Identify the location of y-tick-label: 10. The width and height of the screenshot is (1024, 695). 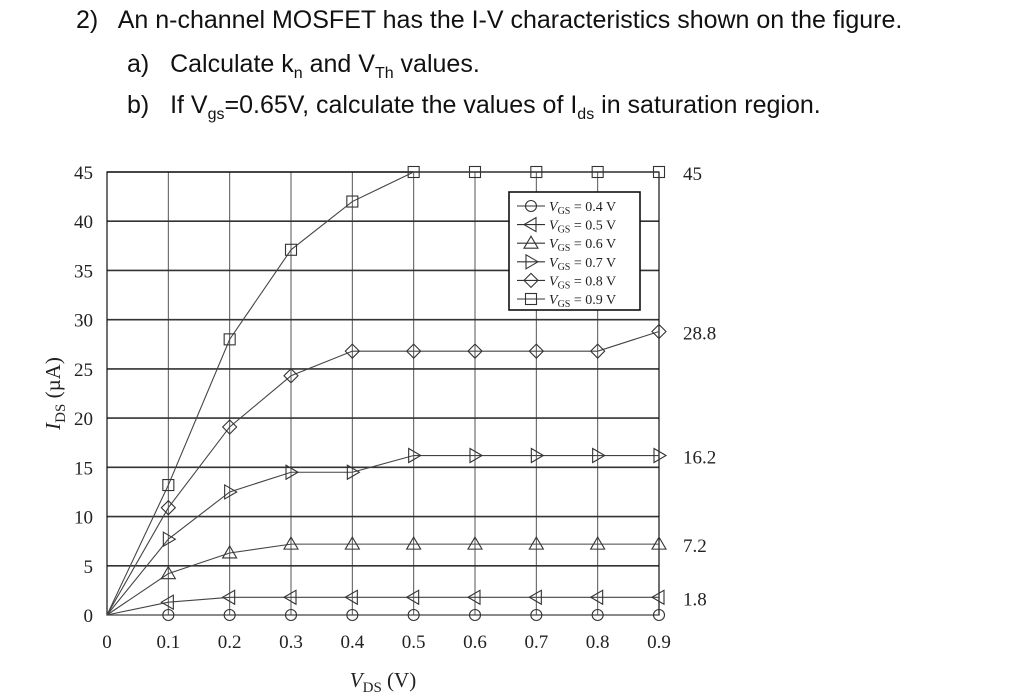
(83, 518).